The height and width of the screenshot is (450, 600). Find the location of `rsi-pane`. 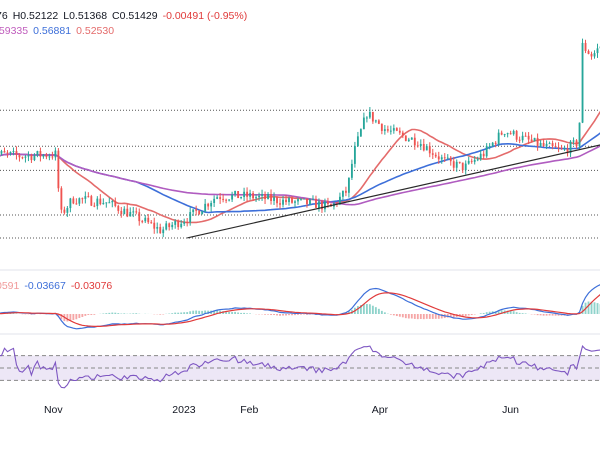

rsi-pane is located at coordinates (300, 367).